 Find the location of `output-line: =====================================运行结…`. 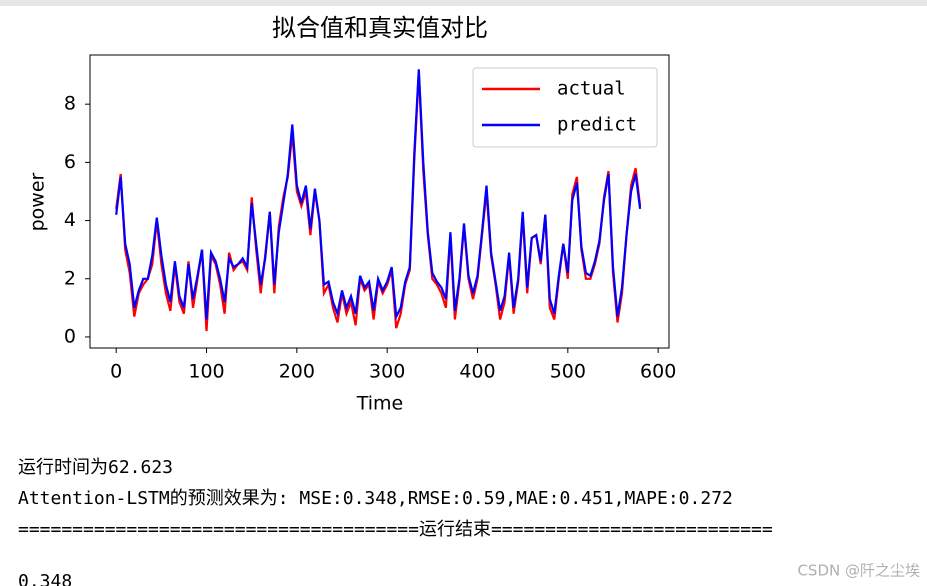

output-line: =====================================运行结… is located at coordinates (395, 529).